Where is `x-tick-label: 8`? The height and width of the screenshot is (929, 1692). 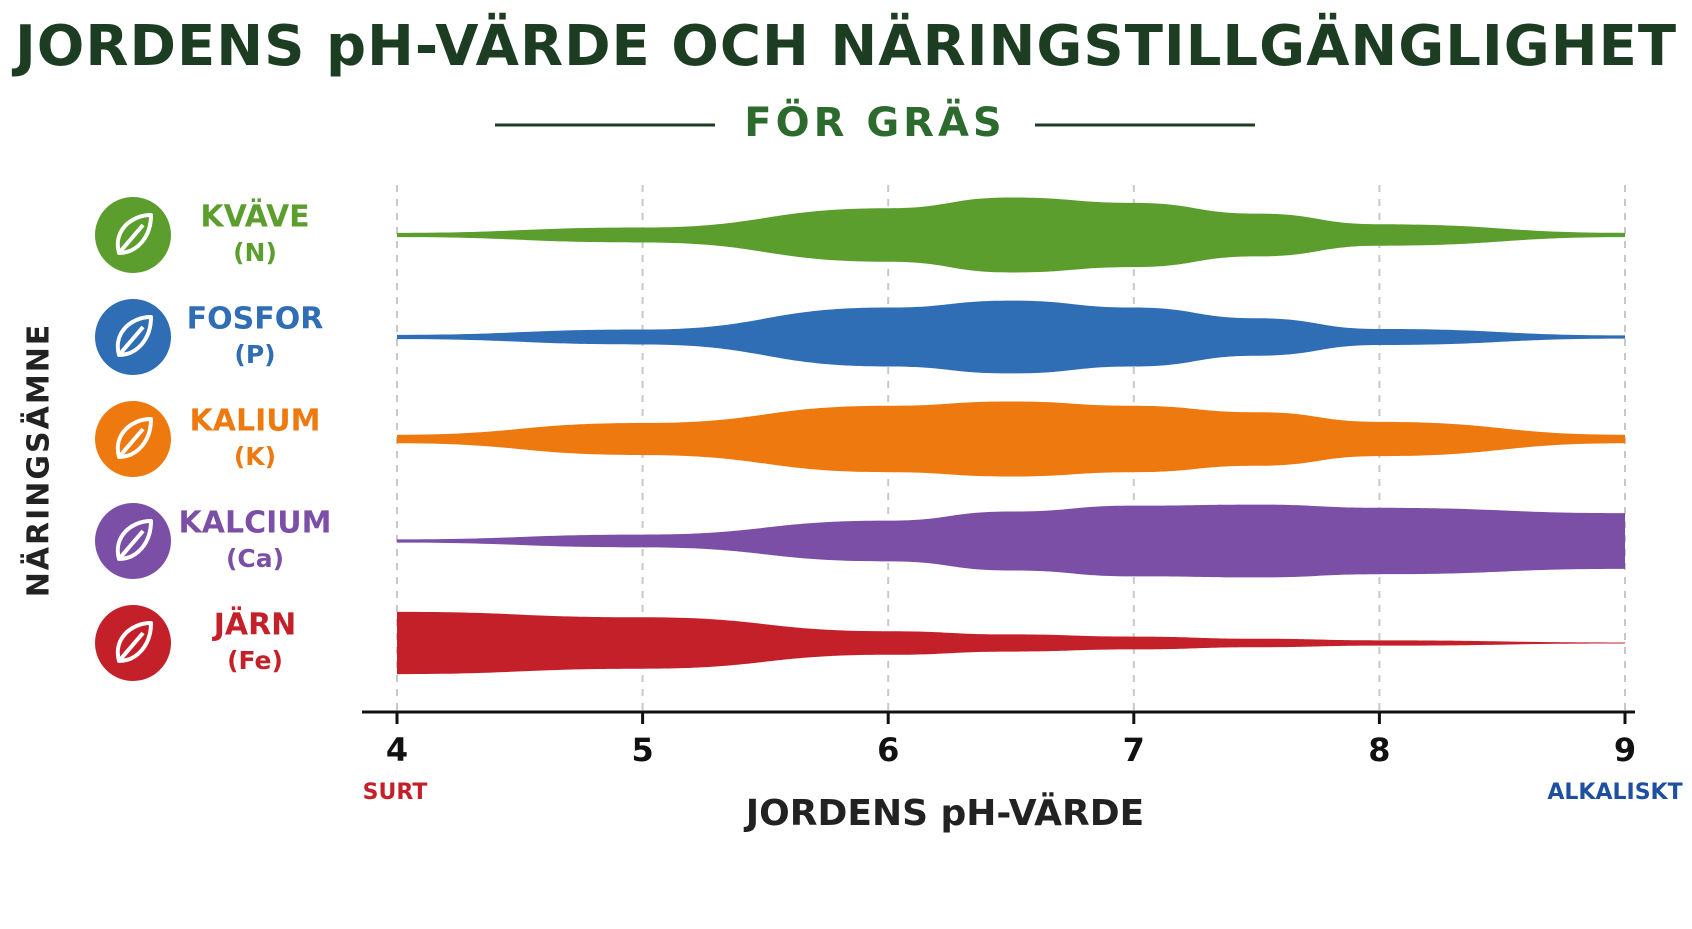
x-tick-label: 8 is located at coordinates (1379, 750).